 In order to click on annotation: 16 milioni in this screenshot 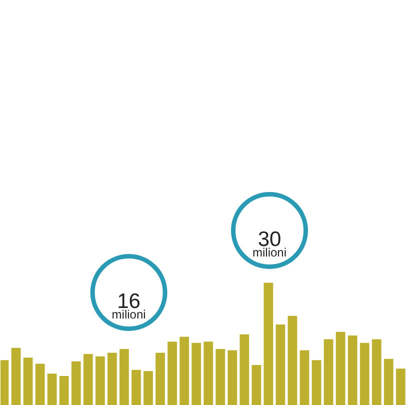, I will do `click(129, 306)`.